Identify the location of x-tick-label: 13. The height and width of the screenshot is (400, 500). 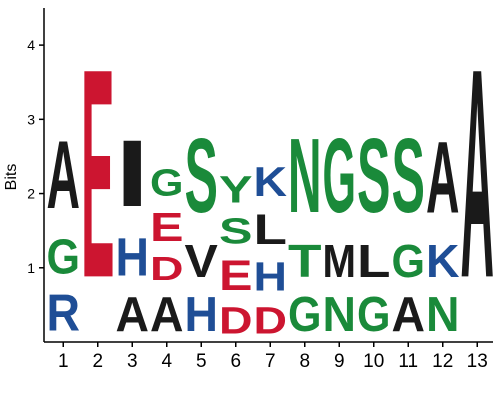
(477, 361).